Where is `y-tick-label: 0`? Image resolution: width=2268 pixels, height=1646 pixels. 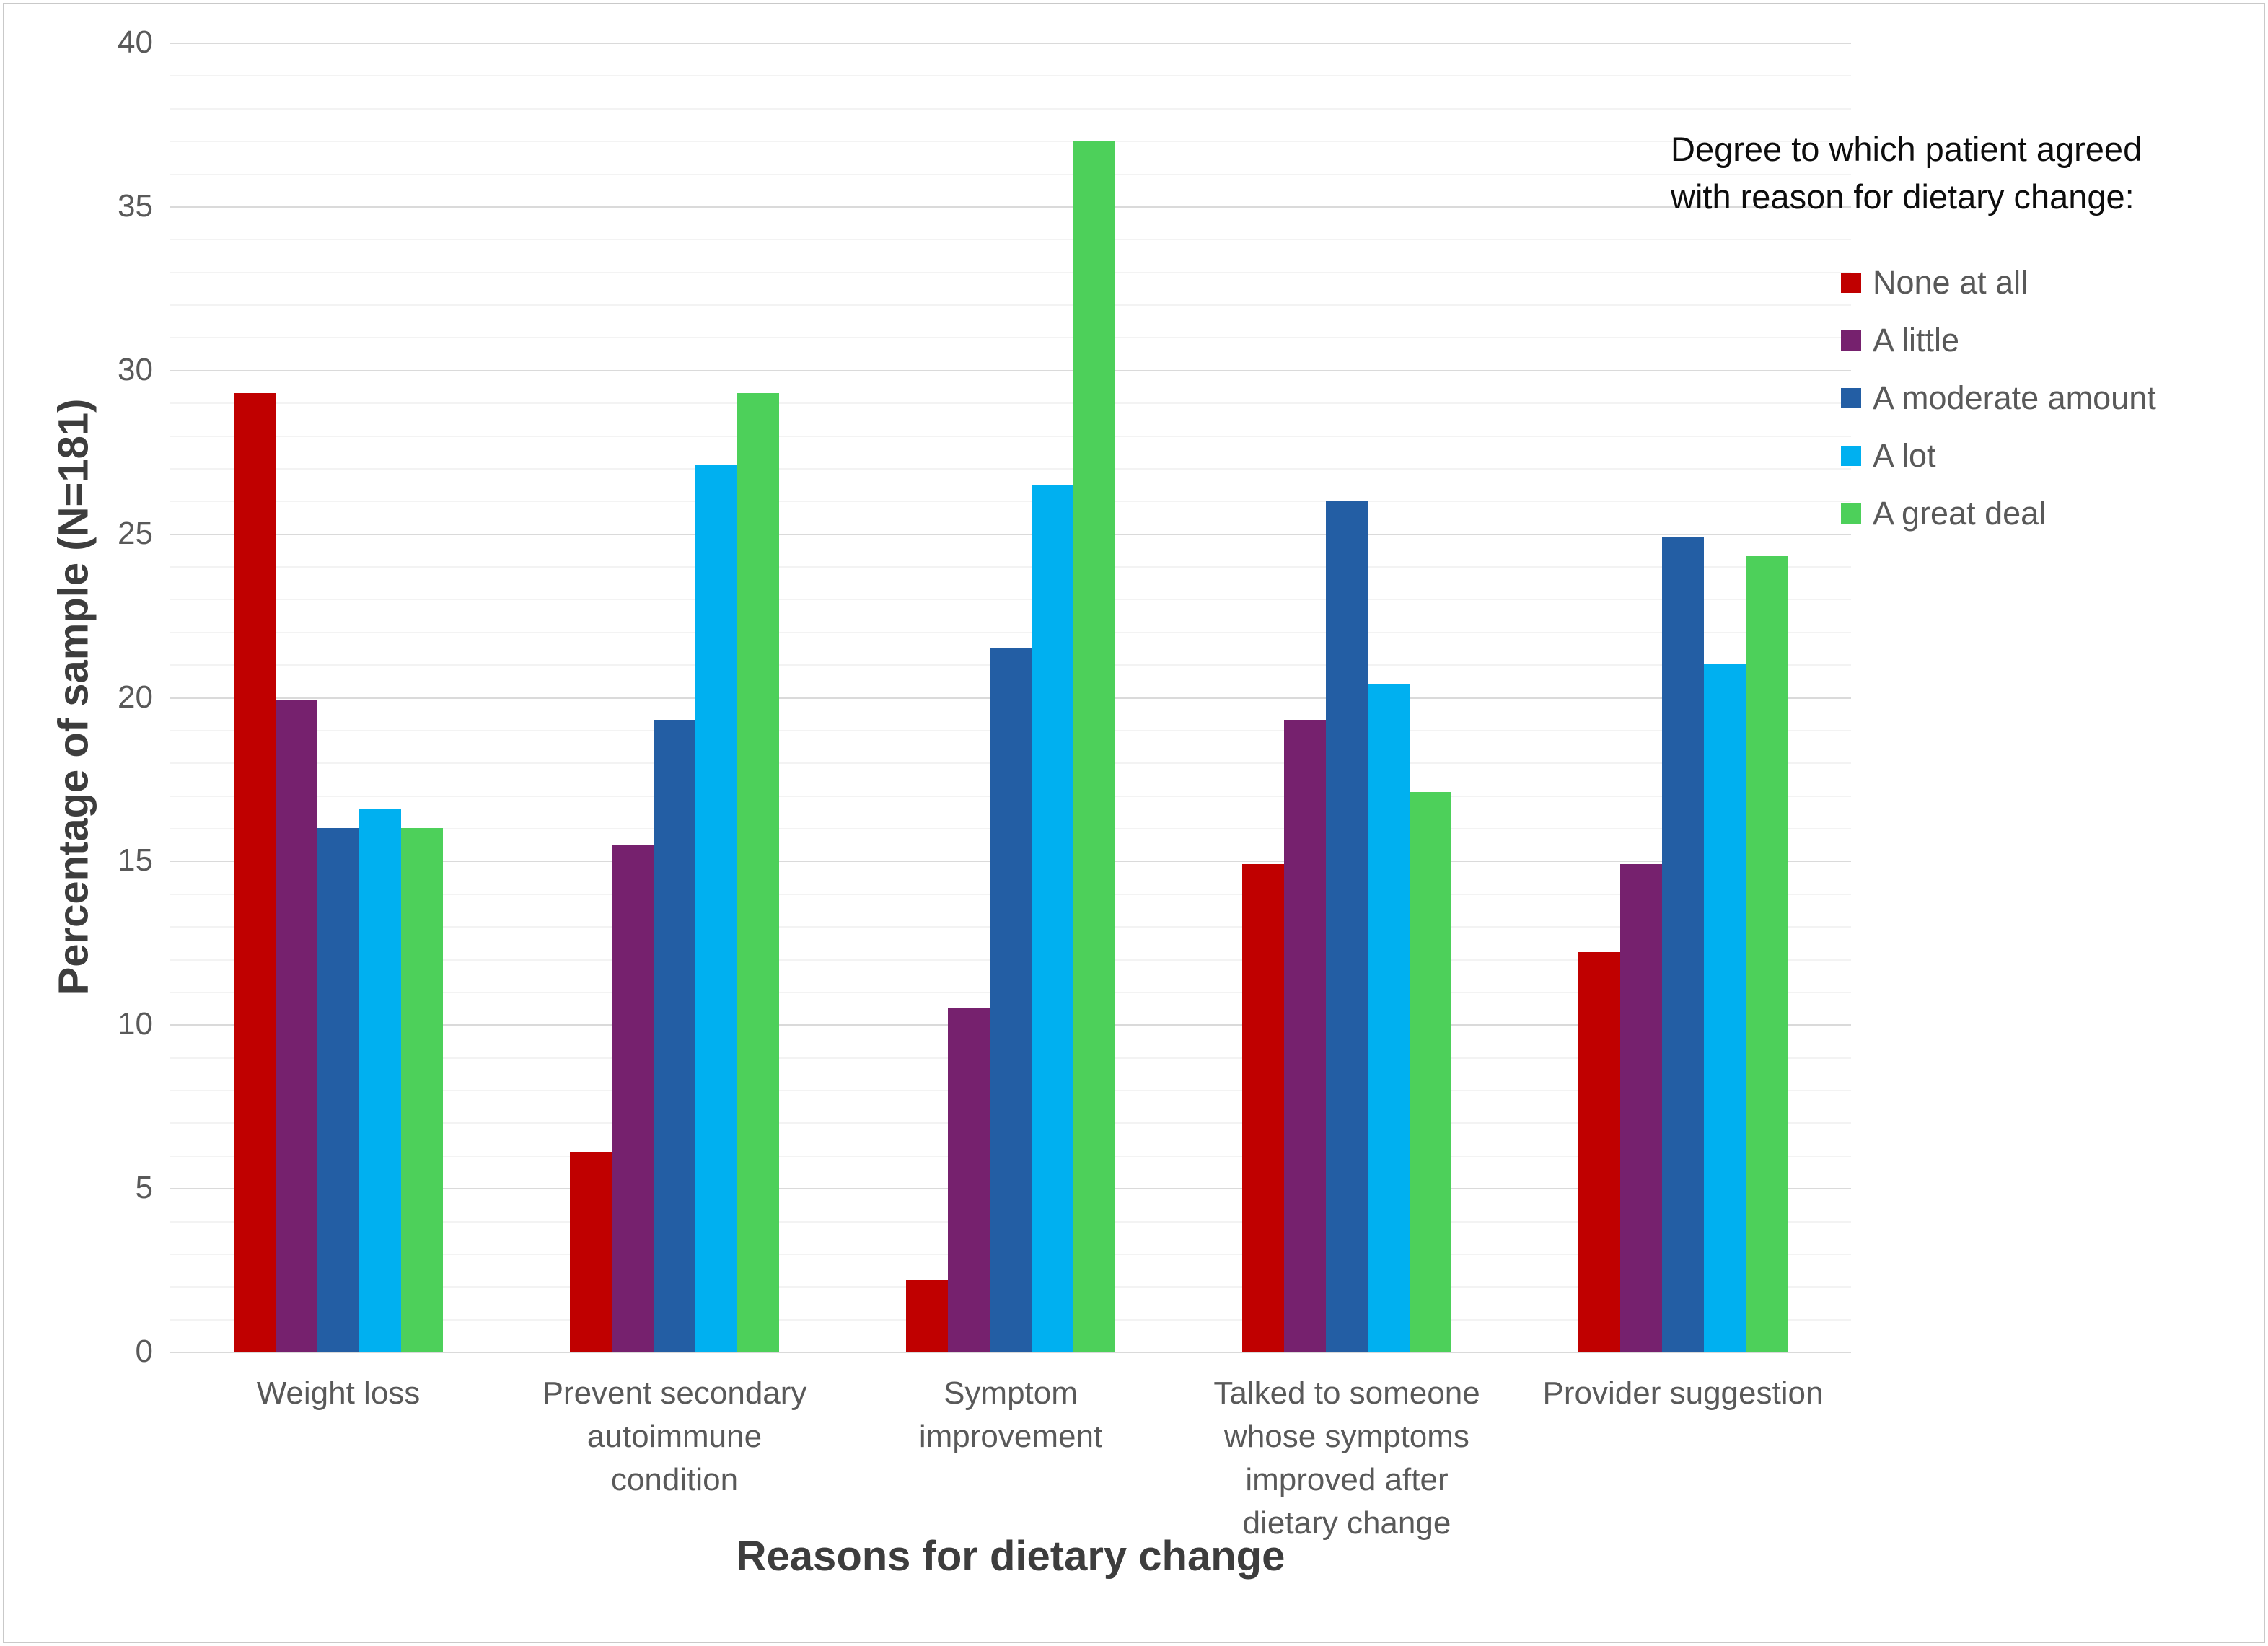 y-tick-label: 0 is located at coordinates (144, 1351).